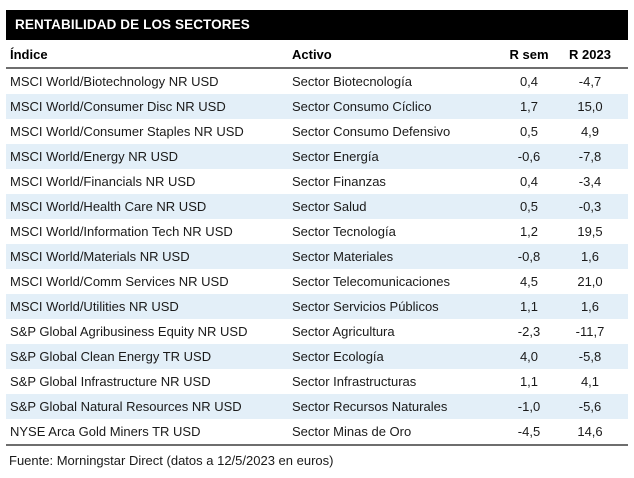 Image resolution: width=634 pixels, height=478 pixels. I want to click on r-sem-cell: -0,8, so click(529, 256).